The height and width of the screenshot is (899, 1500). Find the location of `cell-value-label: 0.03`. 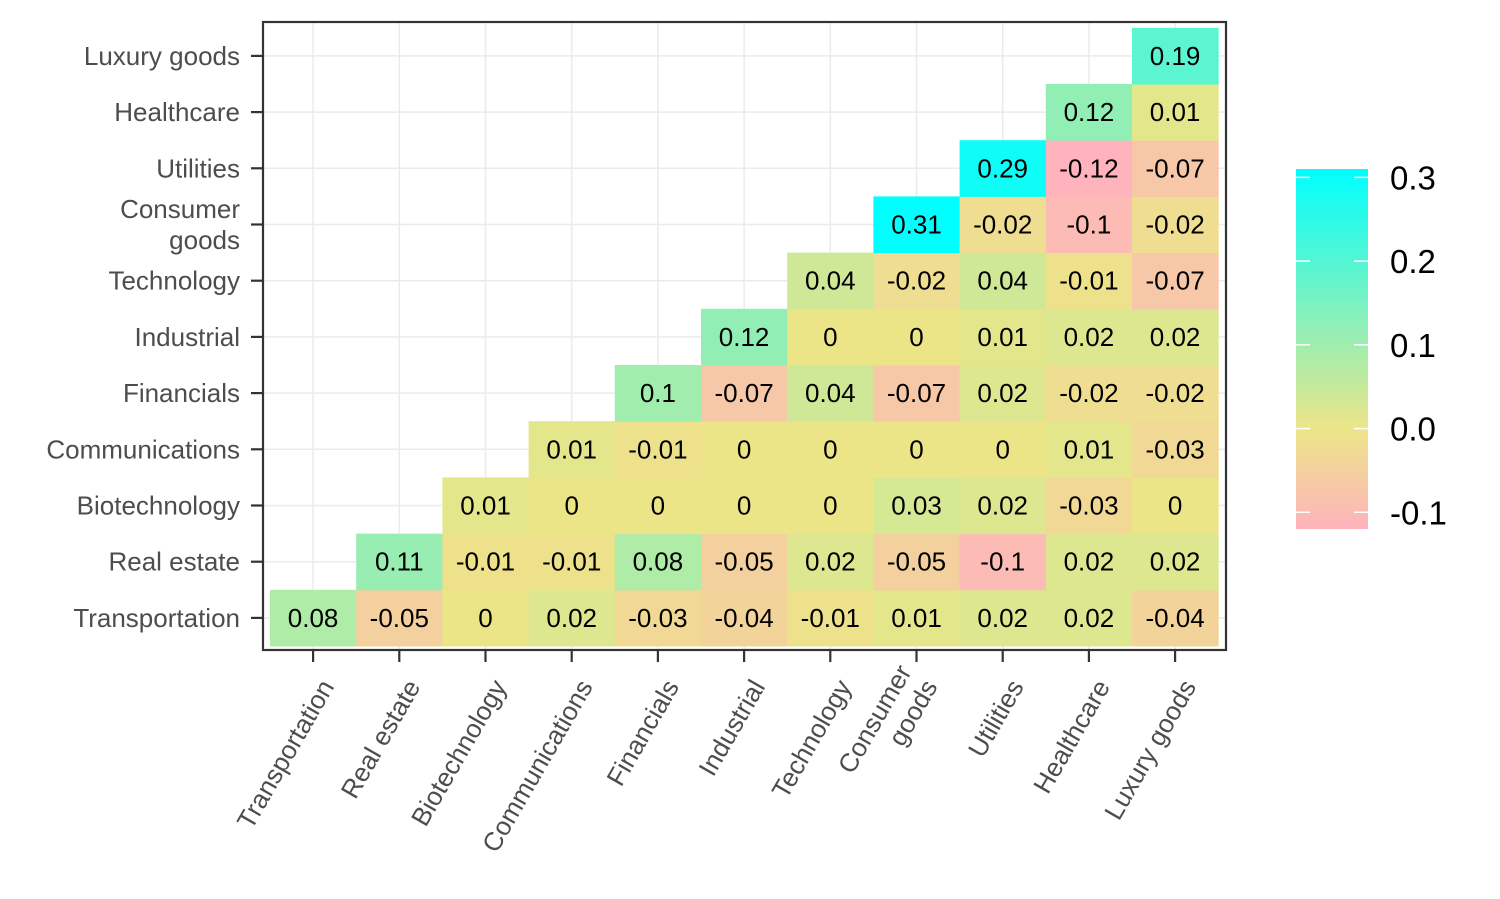

cell-value-label: 0.03 is located at coordinates (916, 506).